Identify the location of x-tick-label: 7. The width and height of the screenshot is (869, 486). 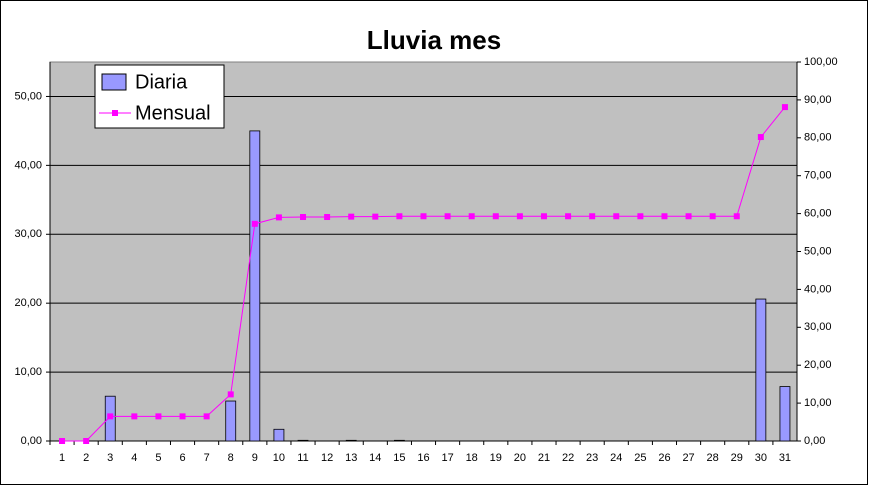
(207, 458).